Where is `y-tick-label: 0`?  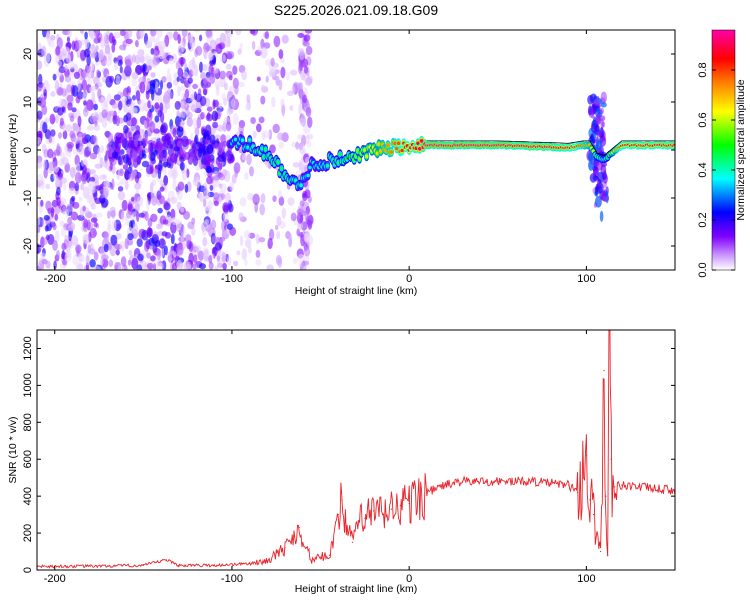 y-tick-label: 0 is located at coordinates (28, 150).